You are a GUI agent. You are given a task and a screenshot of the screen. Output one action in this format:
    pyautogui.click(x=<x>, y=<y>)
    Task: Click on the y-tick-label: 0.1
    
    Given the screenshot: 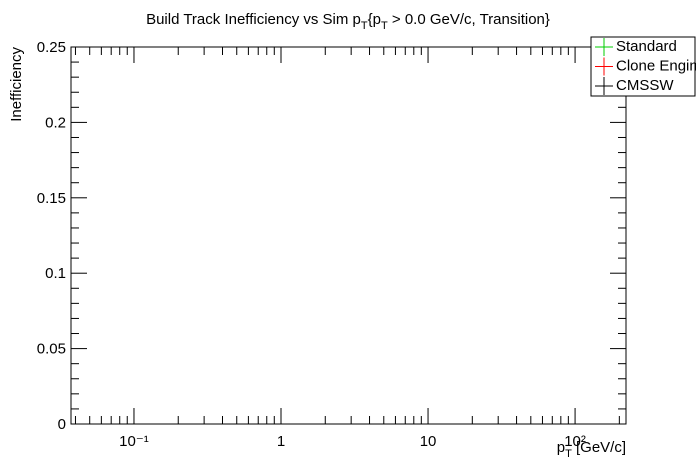 What is the action you would take?
    pyautogui.click(x=55, y=273)
    